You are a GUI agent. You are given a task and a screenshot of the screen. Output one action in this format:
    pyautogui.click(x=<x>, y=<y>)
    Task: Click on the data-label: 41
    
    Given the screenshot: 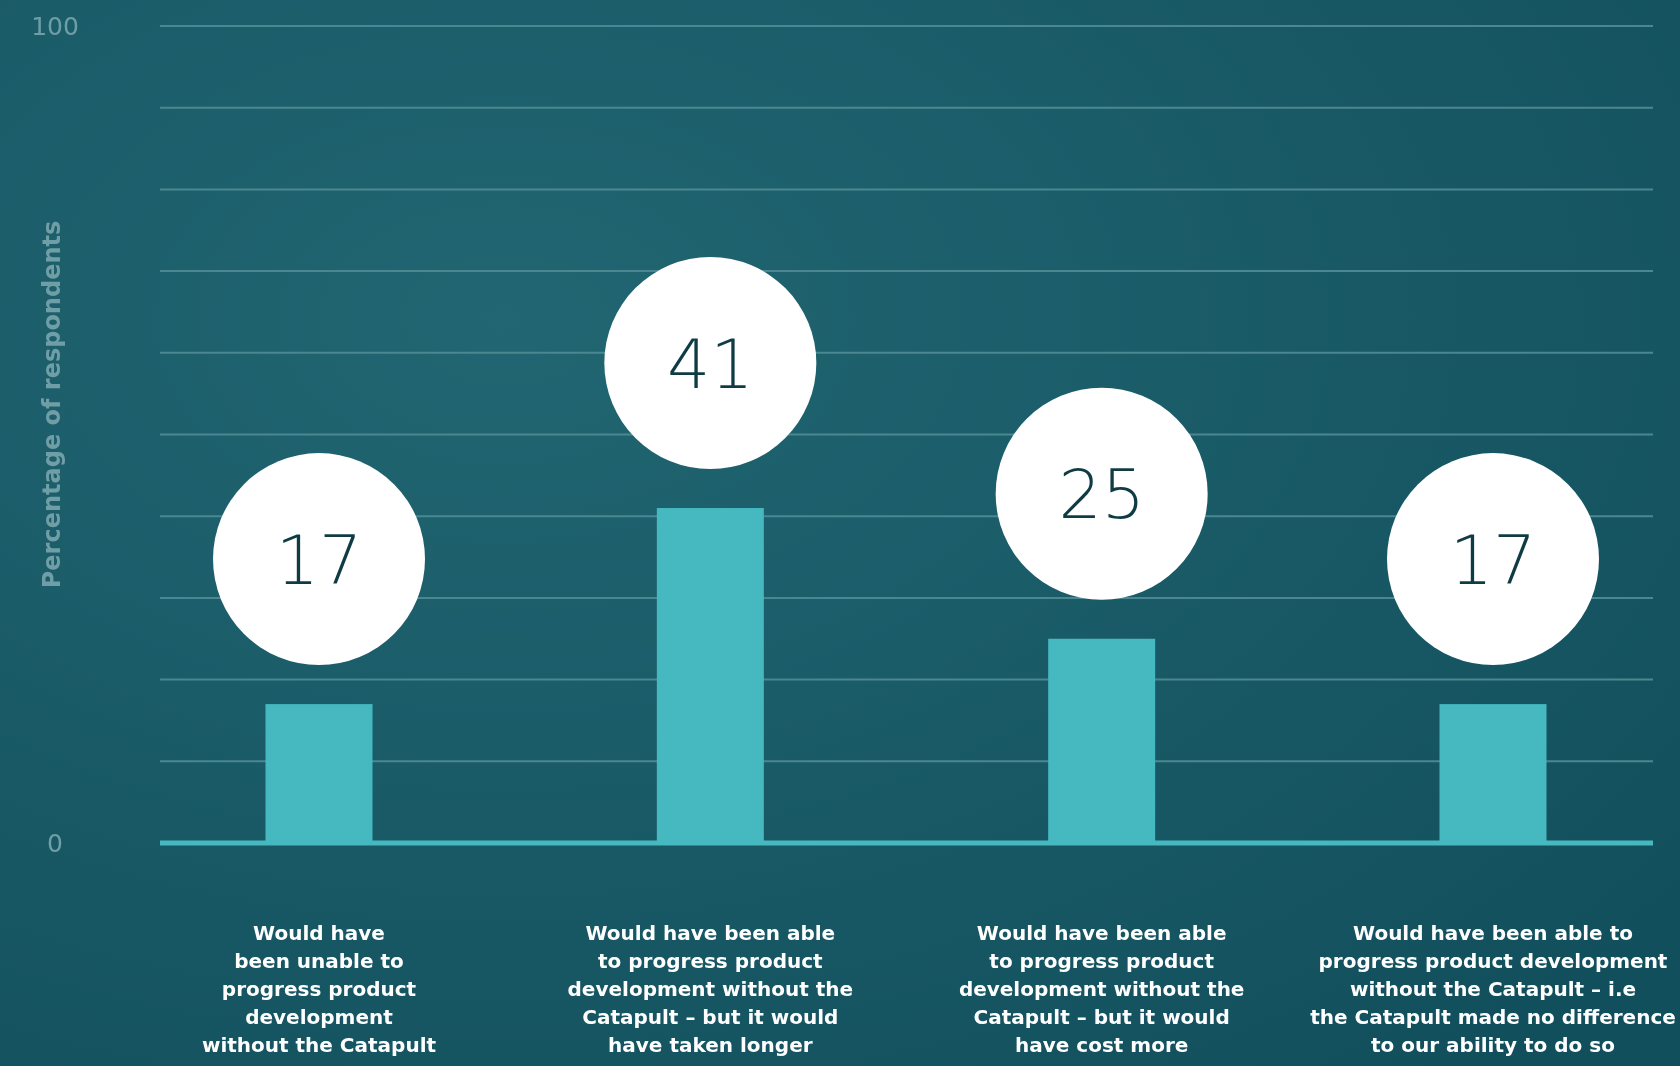 What is the action you would take?
    pyautogui.click(x=710, y=364)
    